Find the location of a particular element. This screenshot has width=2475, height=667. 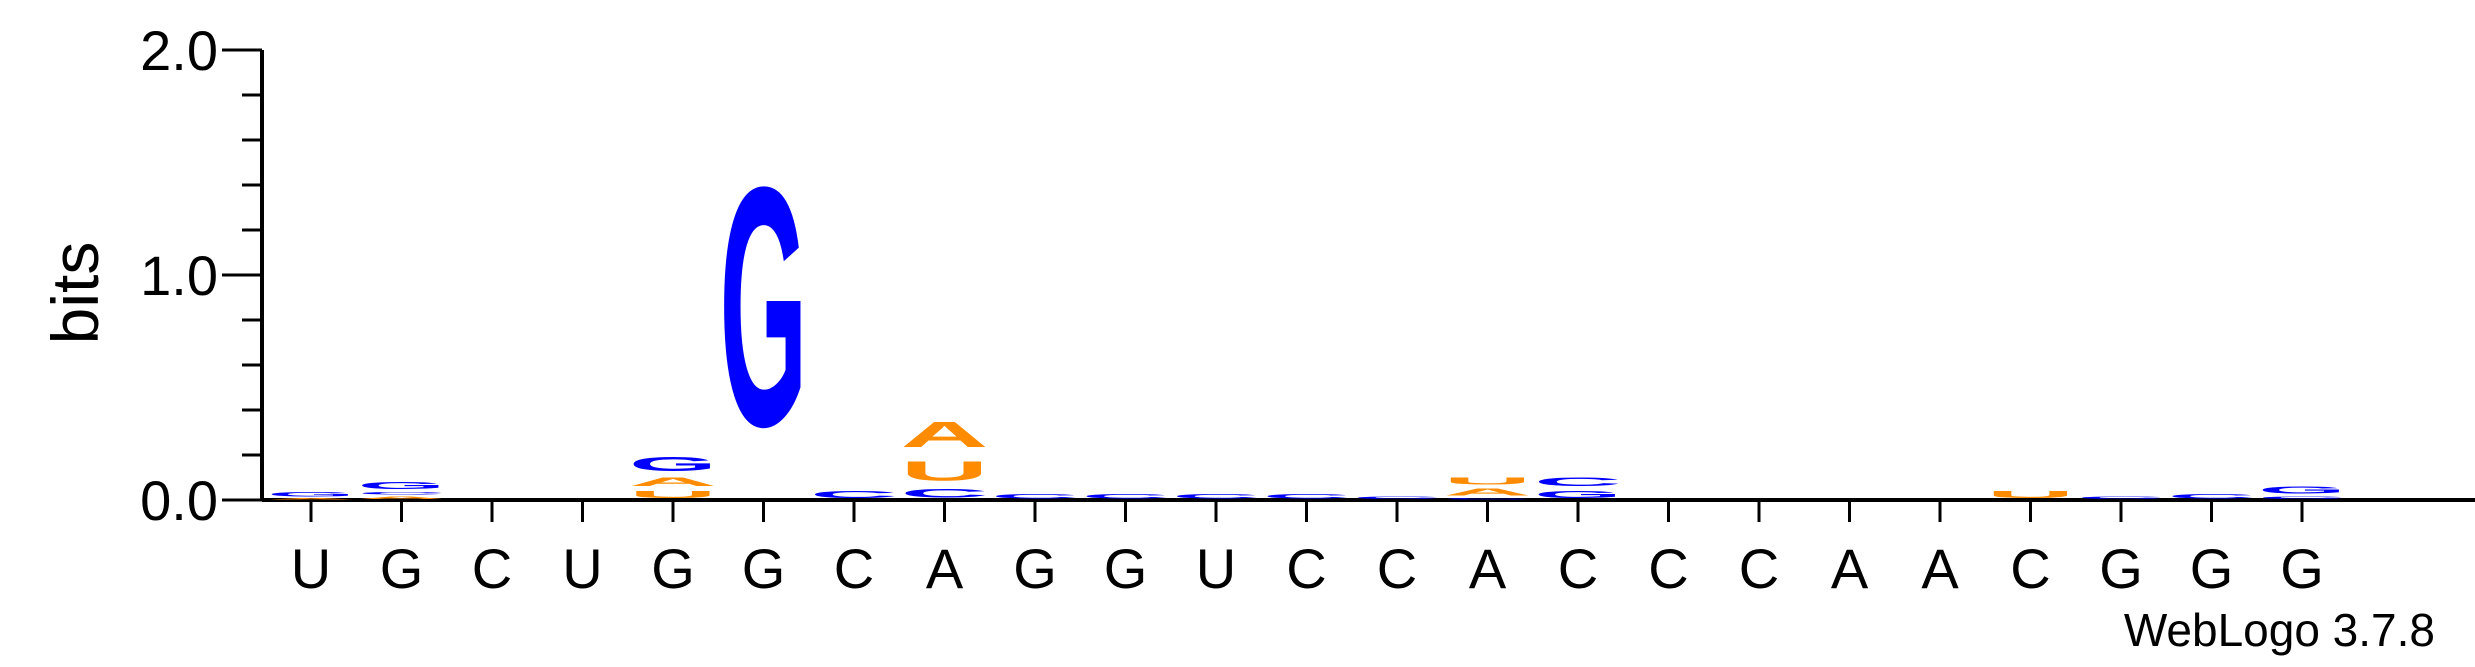

weblogo-credit: WebLogo 3.7.8 is located at coordinates (2279, 630).